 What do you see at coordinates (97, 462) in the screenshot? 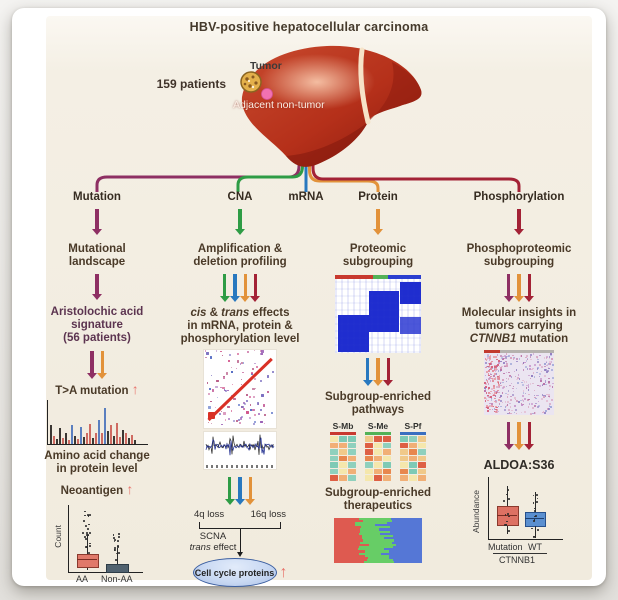
I see `step-amino-acid-change: Amino acid change in protein level` at bounding box center [97, 462].